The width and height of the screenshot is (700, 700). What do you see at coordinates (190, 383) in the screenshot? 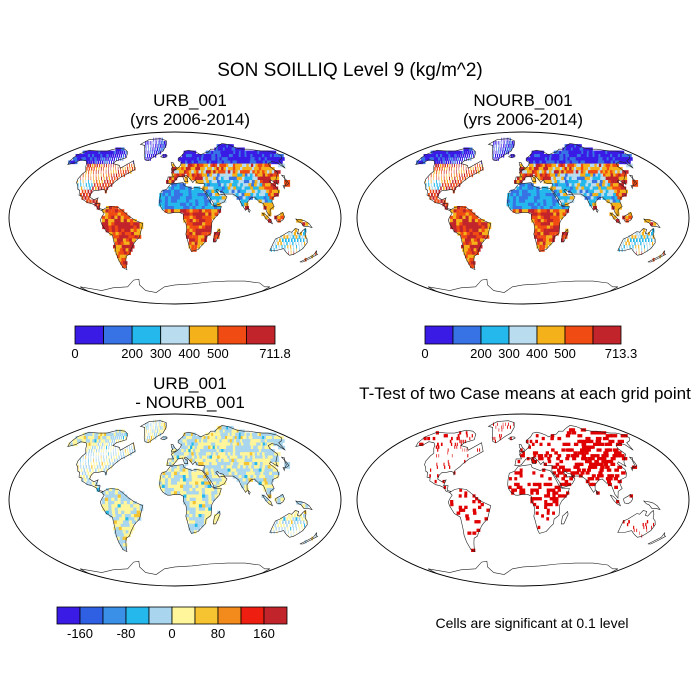
I see `panel-title-diff-line1: URB_001` at bounding box center [190, 383].